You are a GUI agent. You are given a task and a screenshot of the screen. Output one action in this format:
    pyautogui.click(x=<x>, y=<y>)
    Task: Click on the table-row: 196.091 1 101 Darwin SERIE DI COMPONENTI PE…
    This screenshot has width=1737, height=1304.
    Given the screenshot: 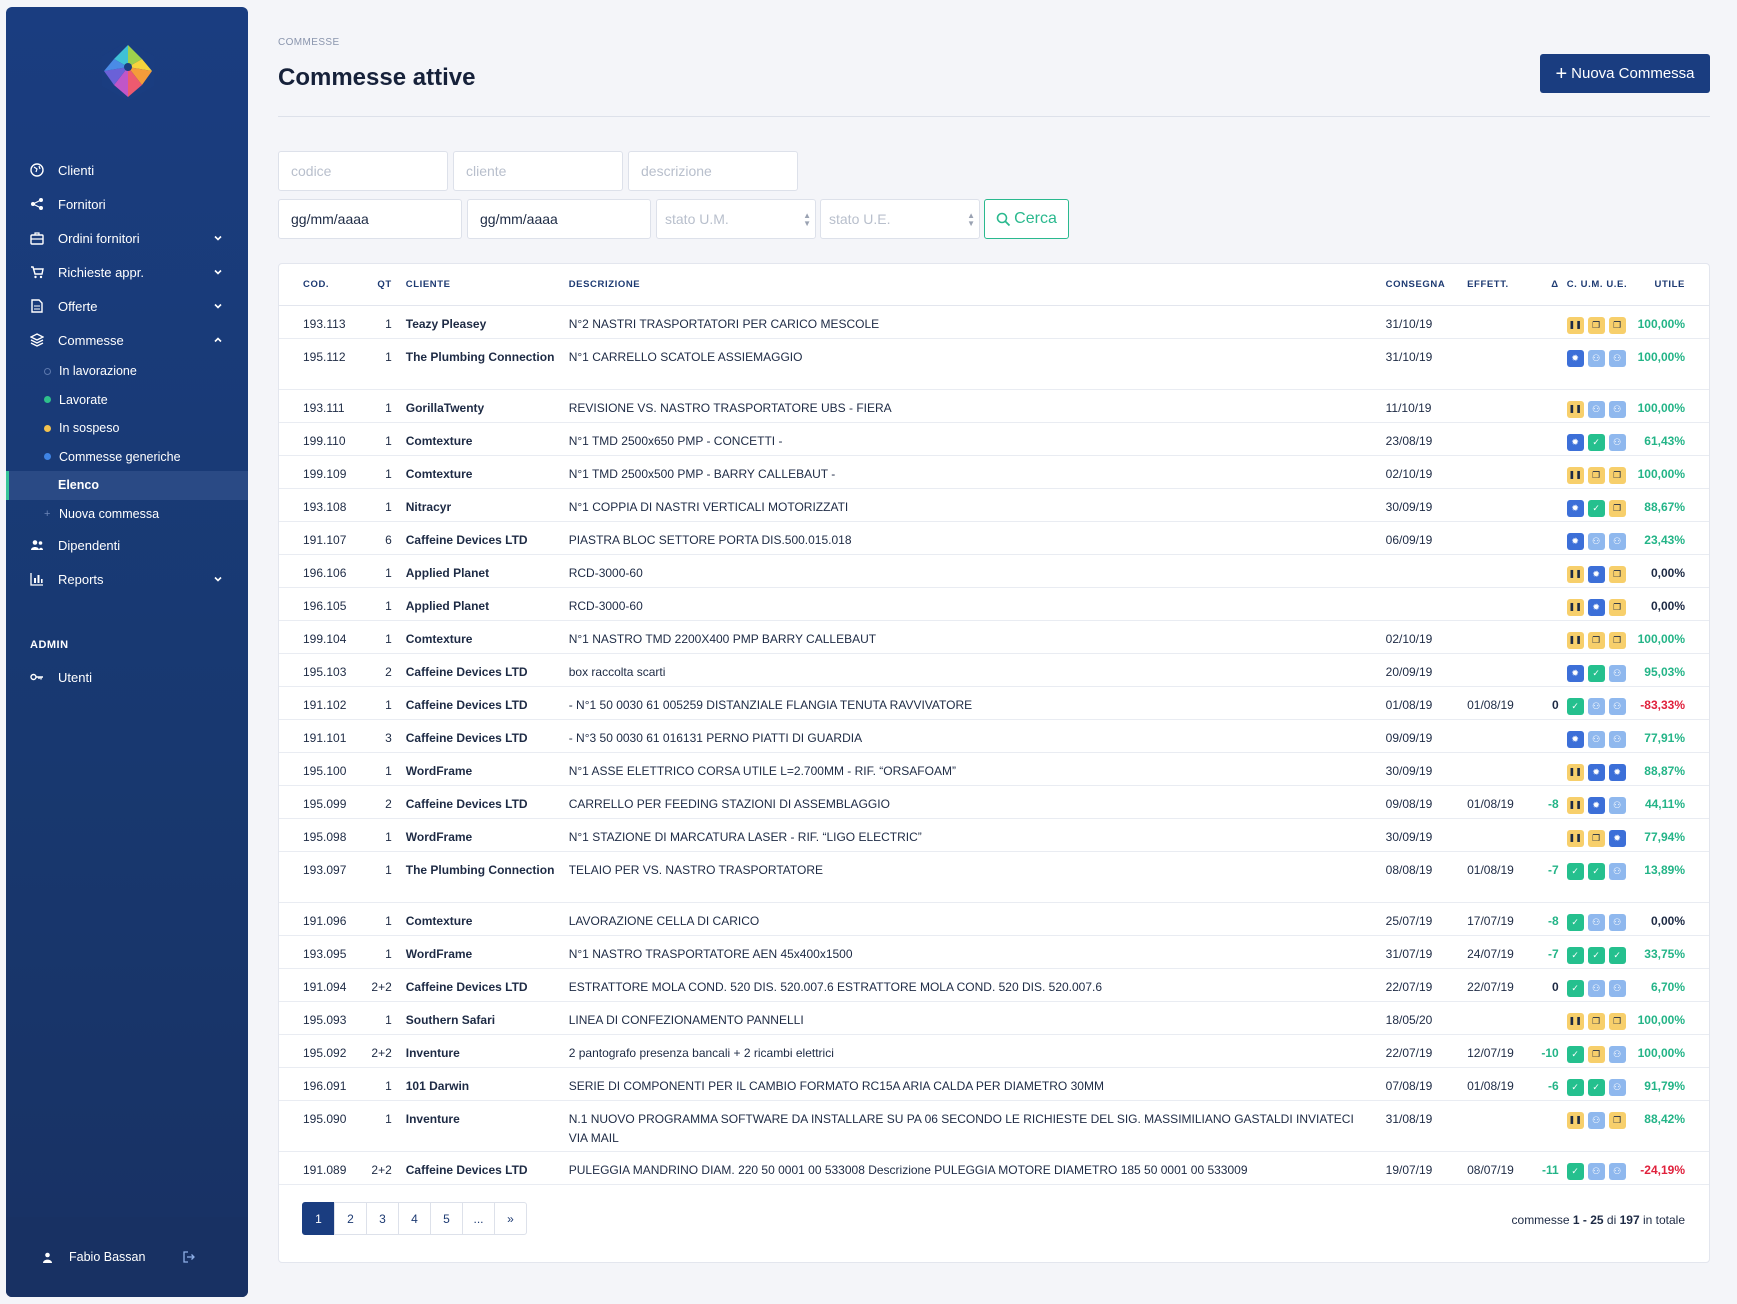 What is the action you would take?
    pyautogui.click(x=994, y=1084)
    